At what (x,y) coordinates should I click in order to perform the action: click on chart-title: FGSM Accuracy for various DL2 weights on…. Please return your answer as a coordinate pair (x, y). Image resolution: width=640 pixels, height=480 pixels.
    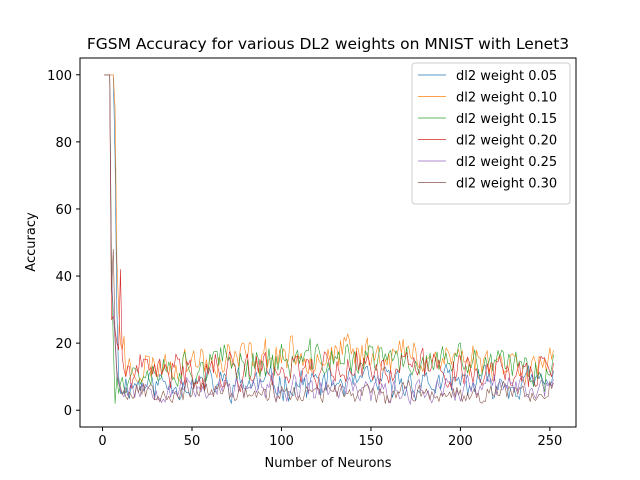
    Looking at the image, I should click on (328, 44).